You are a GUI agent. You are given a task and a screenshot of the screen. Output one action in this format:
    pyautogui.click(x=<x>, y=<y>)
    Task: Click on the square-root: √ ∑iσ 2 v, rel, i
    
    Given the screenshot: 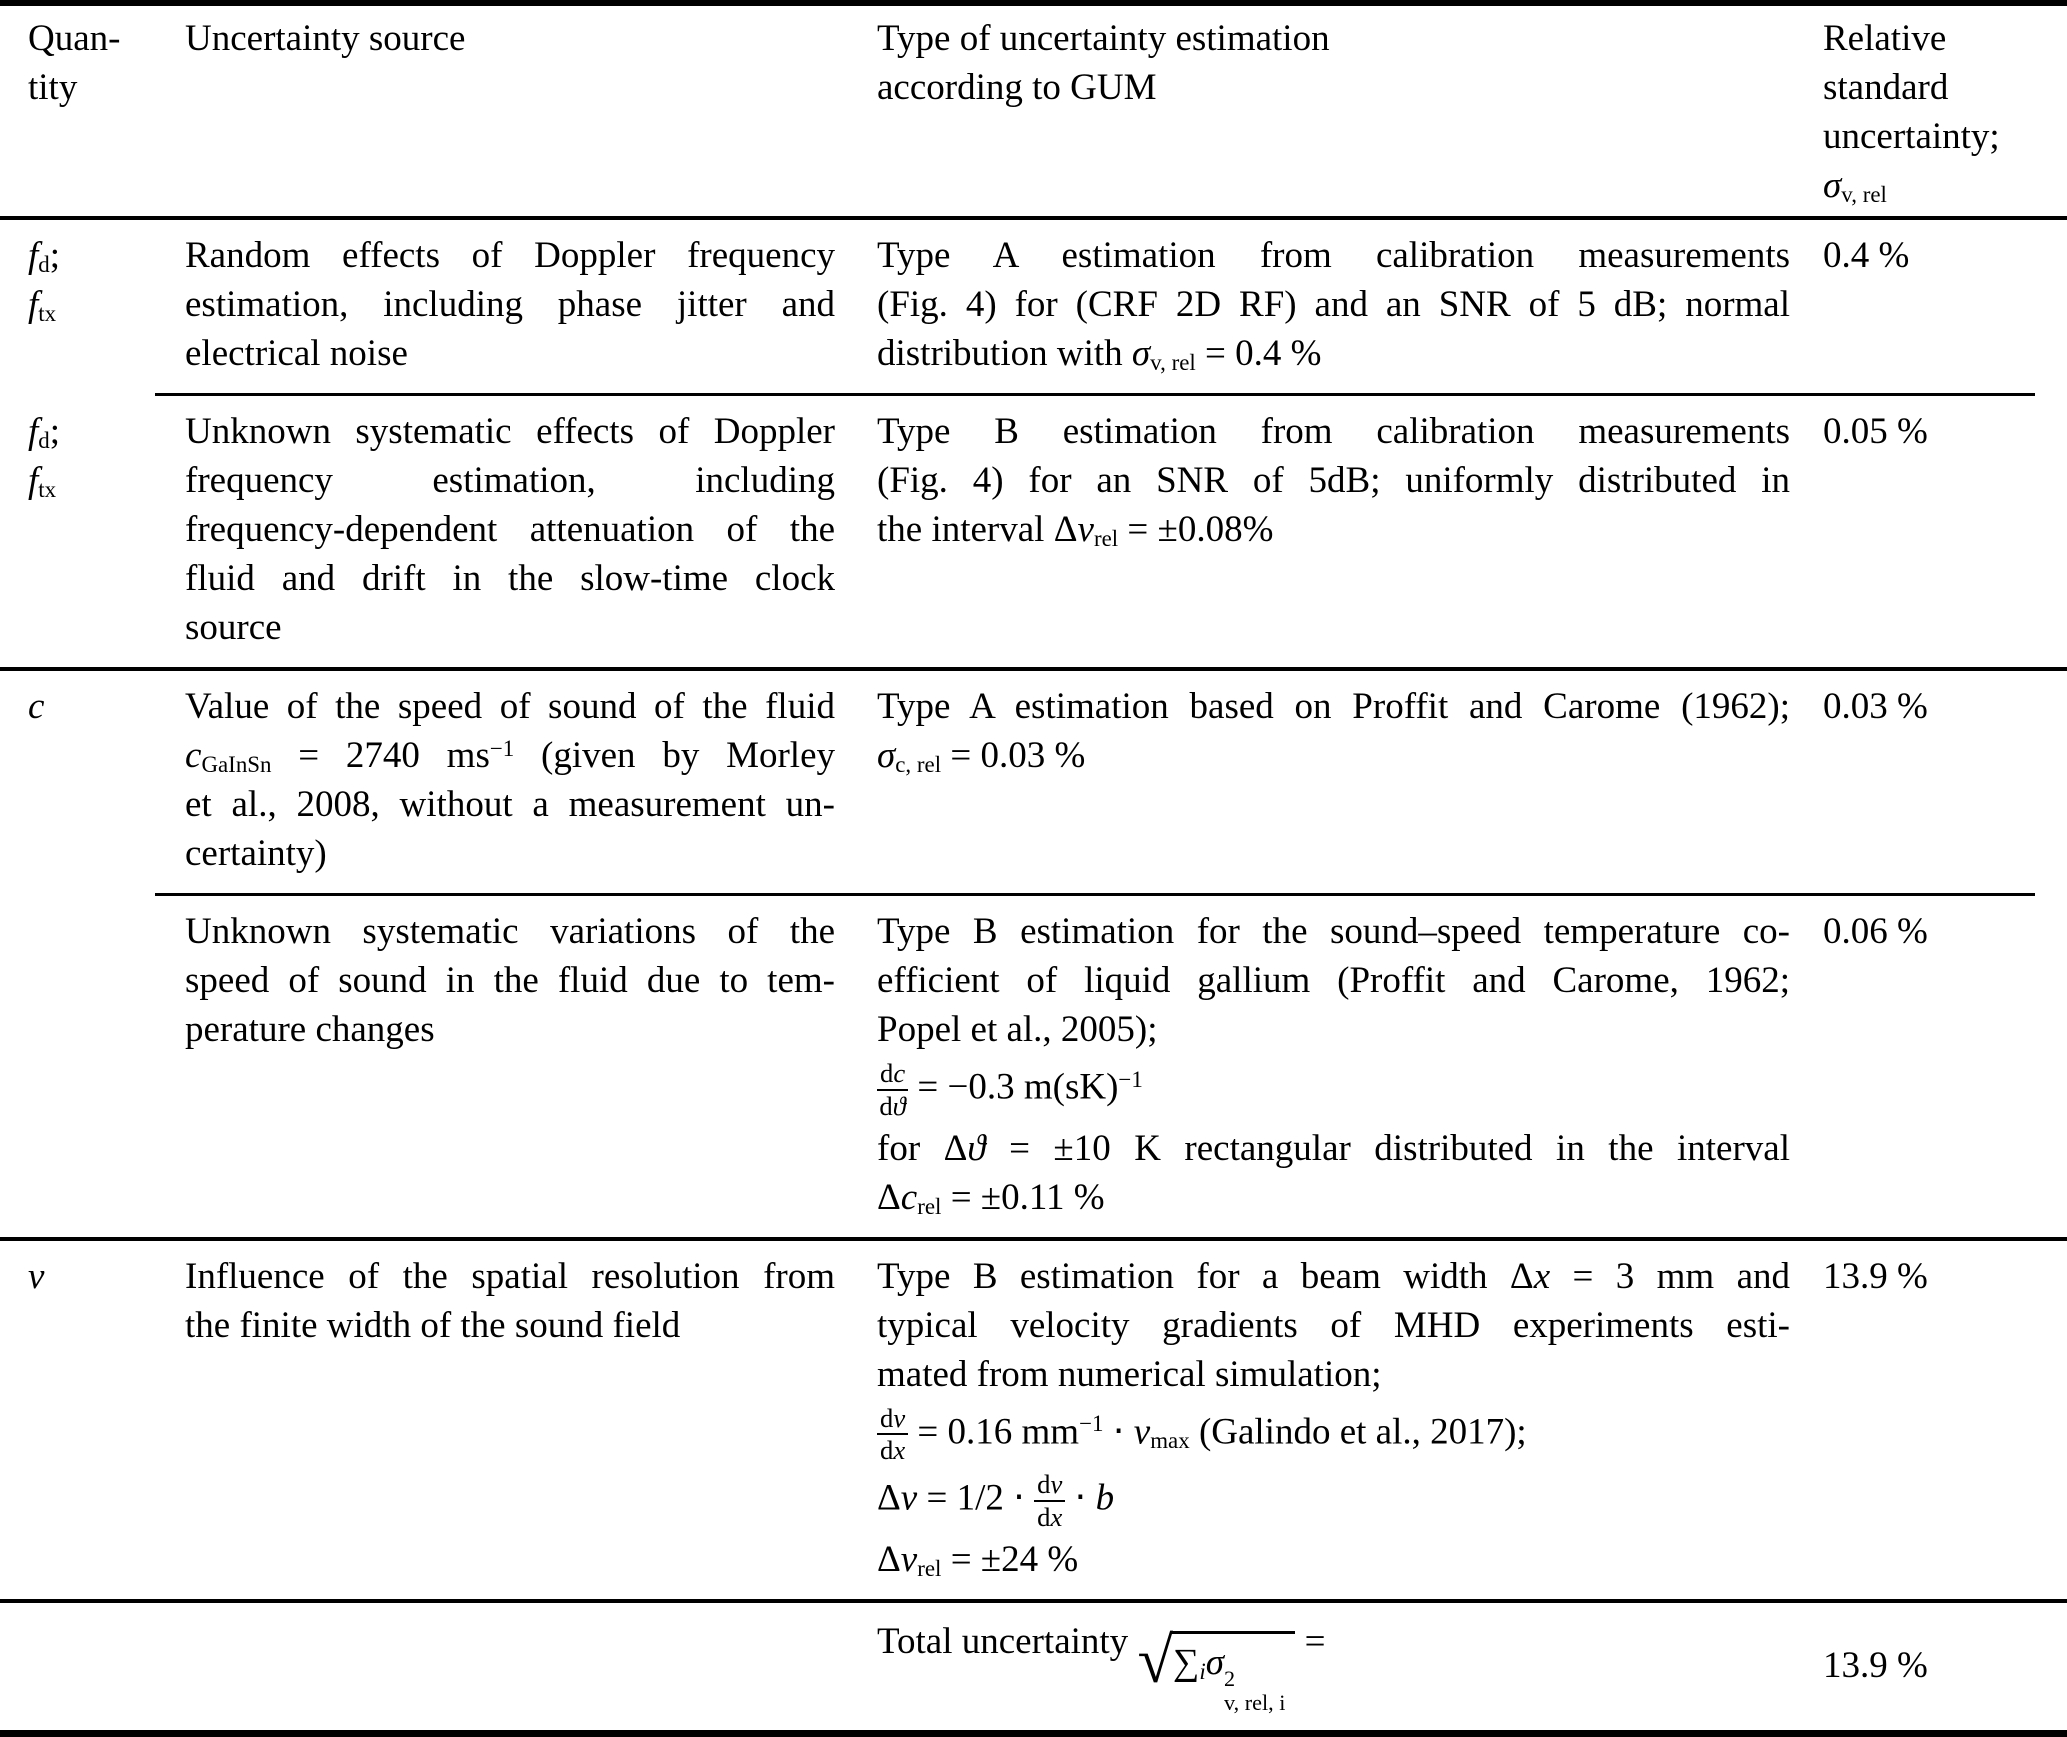 What is the action you would take?
    pyautogui.click(x=1216, y=1670)
    